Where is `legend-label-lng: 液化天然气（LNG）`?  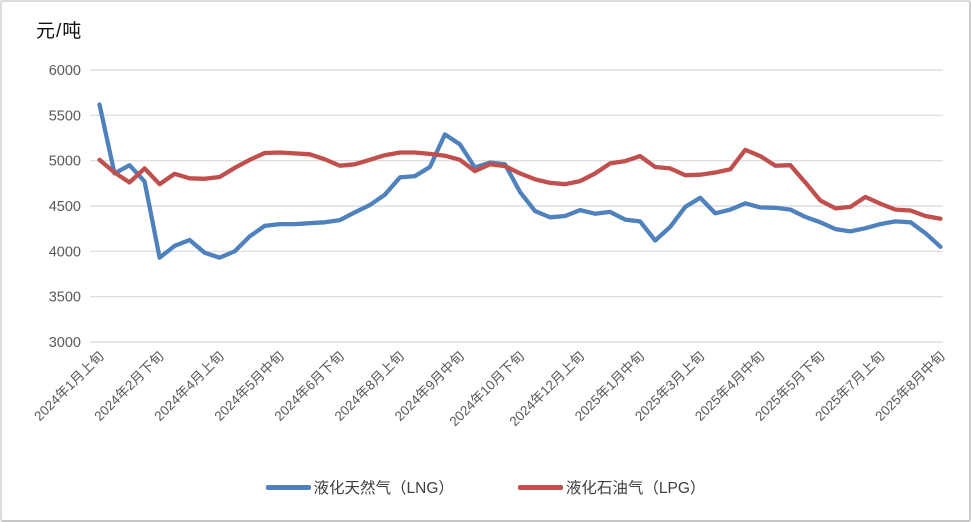
legend-label-lng: 液化天然气（LNG） is located at coordinates (383, 488).